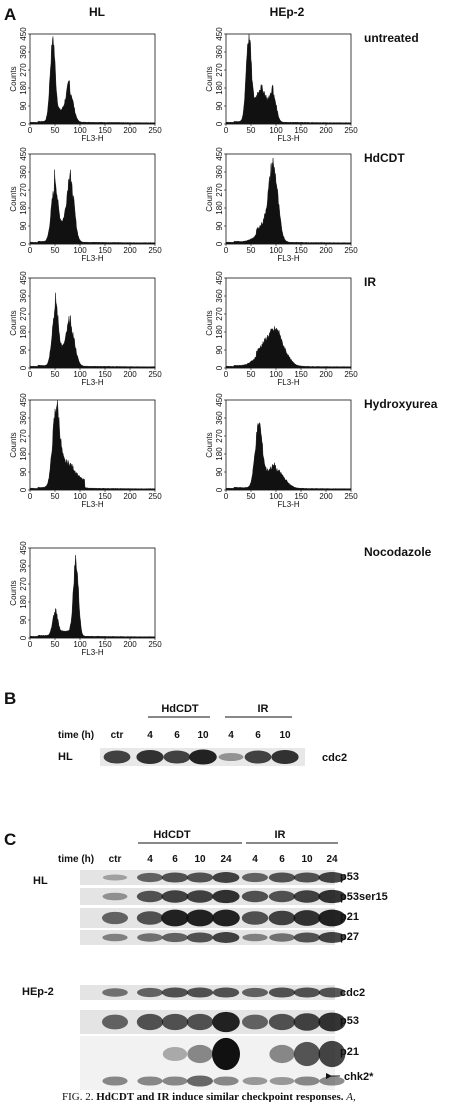 This screenshot has width=474, height=1107. Describe the element at coordinates (352, 993) in the screenshot. I see `protein-label: cdc2` at that location.